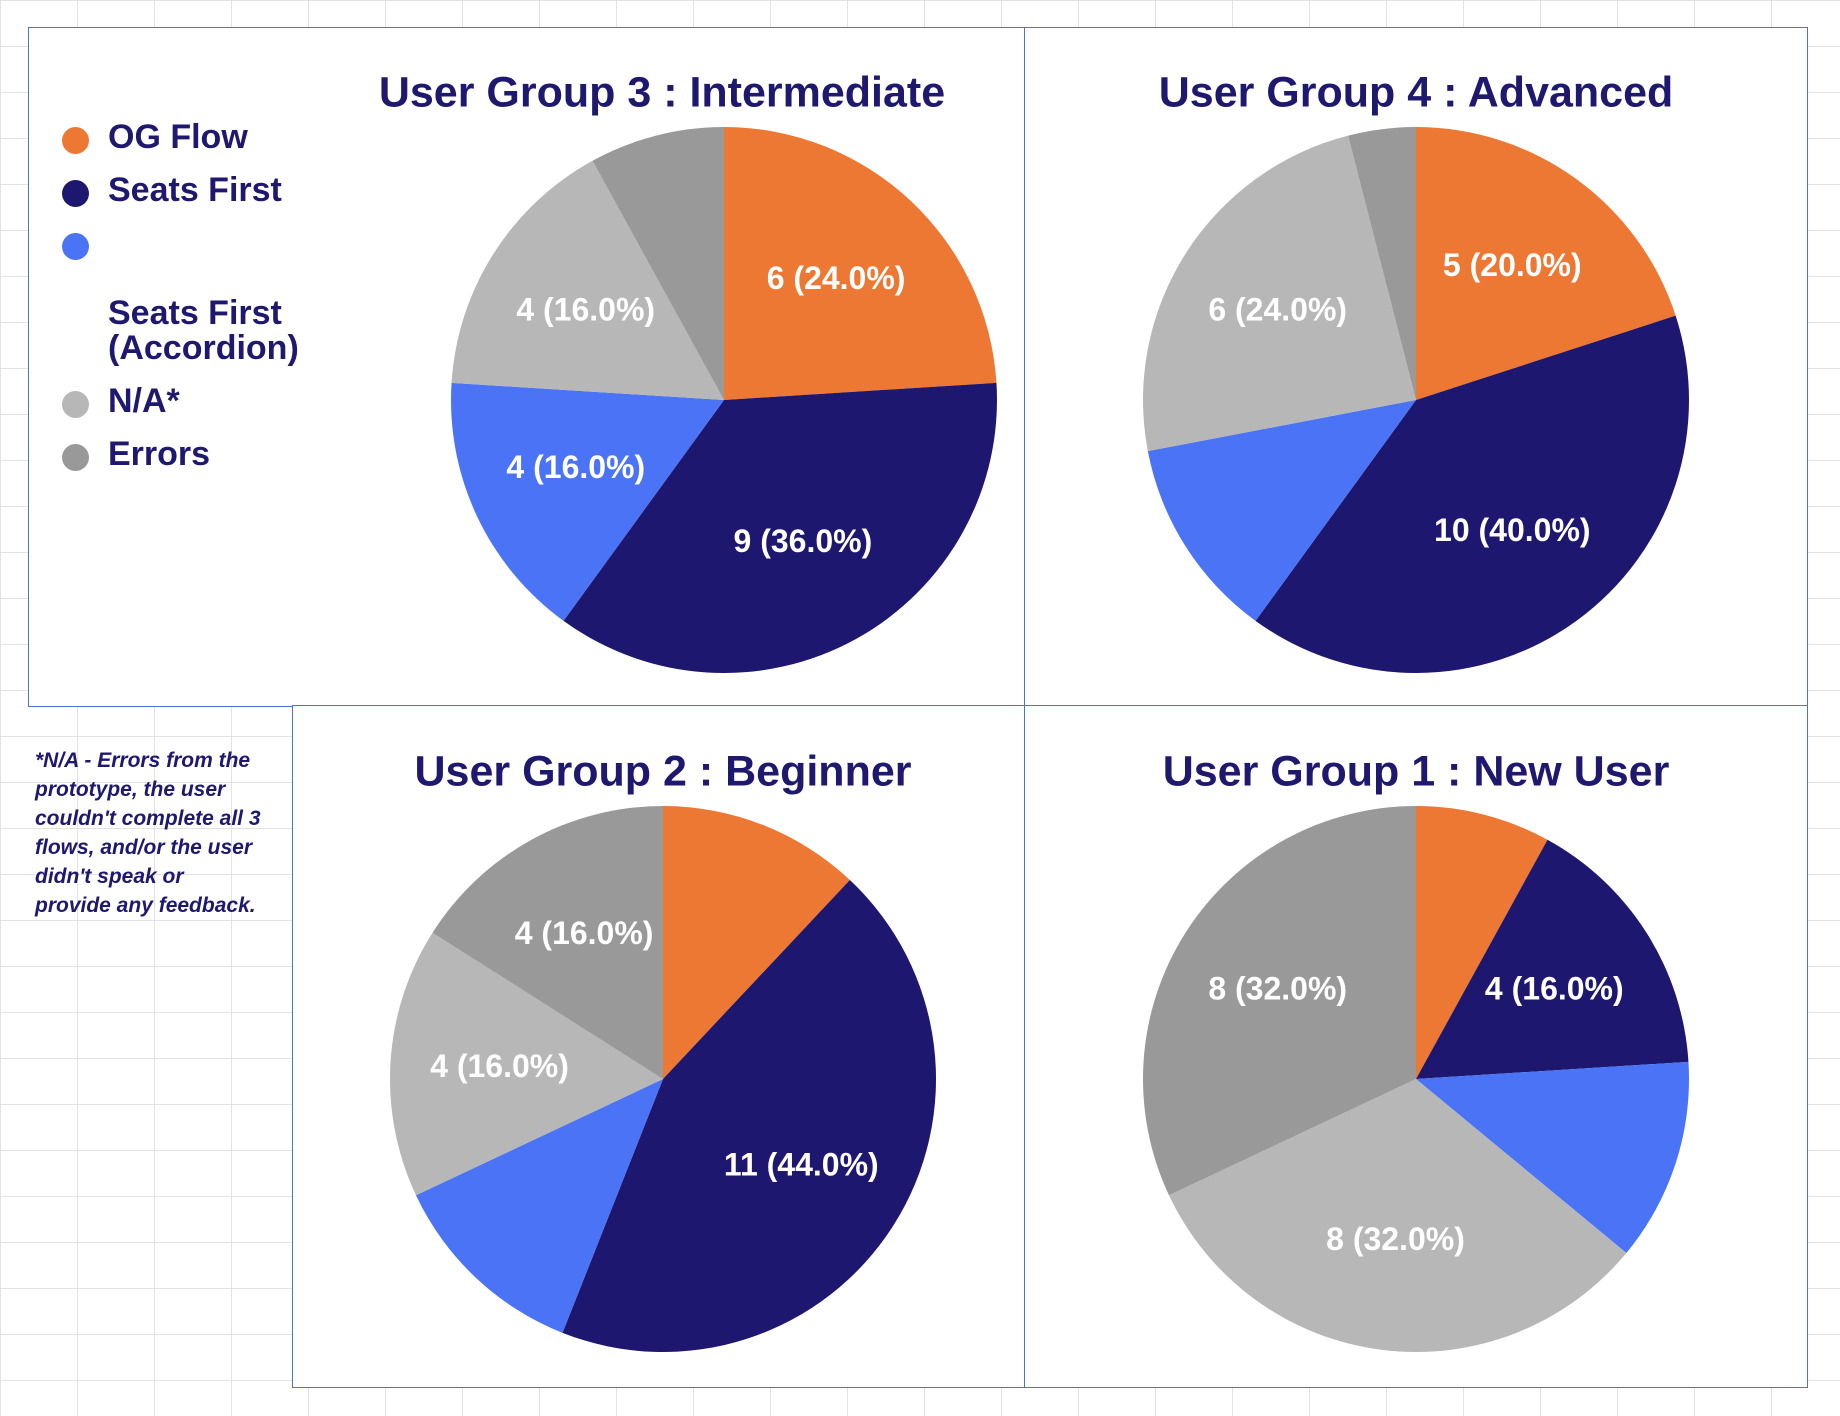 The image size is (1840, 1416). What do you see at coordinates (836, 278) in the screenshot?
I see `data-label-og-flow: 6 (24.0%)` at bounding box center [836, 278].